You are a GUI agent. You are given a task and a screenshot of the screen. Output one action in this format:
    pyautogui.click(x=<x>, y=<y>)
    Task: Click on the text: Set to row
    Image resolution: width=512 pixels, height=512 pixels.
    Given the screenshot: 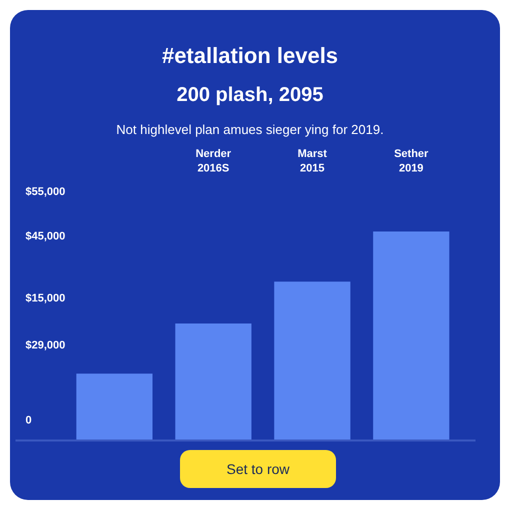 What is the action you would take?
    pyautogui.click(x=258, y=469)
    